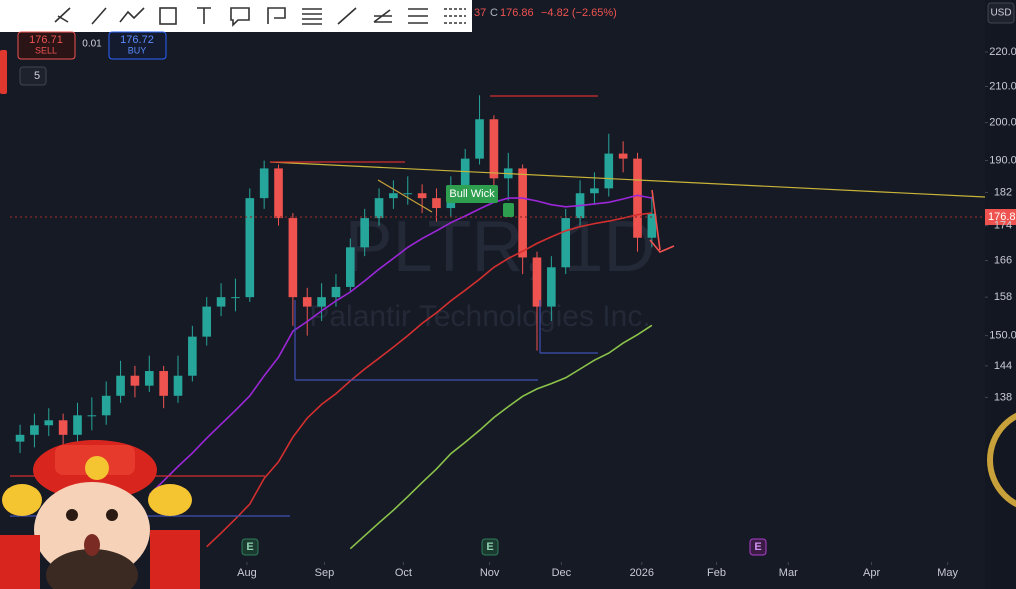 The image size is (1016, 589). What do you see at coordinates (479, 316) in the screenshot?
I see `watermark-name: Palantir Technologies Inc.` at bounding box center [479, 316].